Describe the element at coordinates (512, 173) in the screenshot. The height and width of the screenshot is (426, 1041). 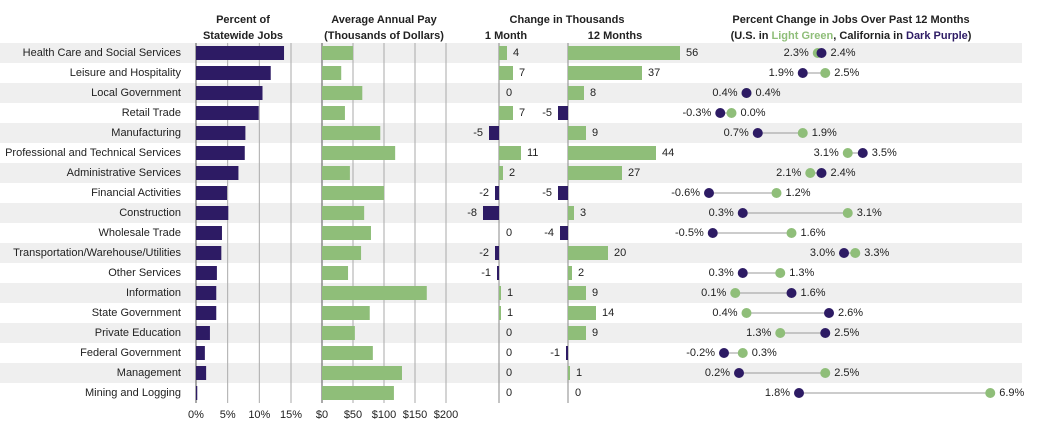
I see `data-label: 2` at that location.